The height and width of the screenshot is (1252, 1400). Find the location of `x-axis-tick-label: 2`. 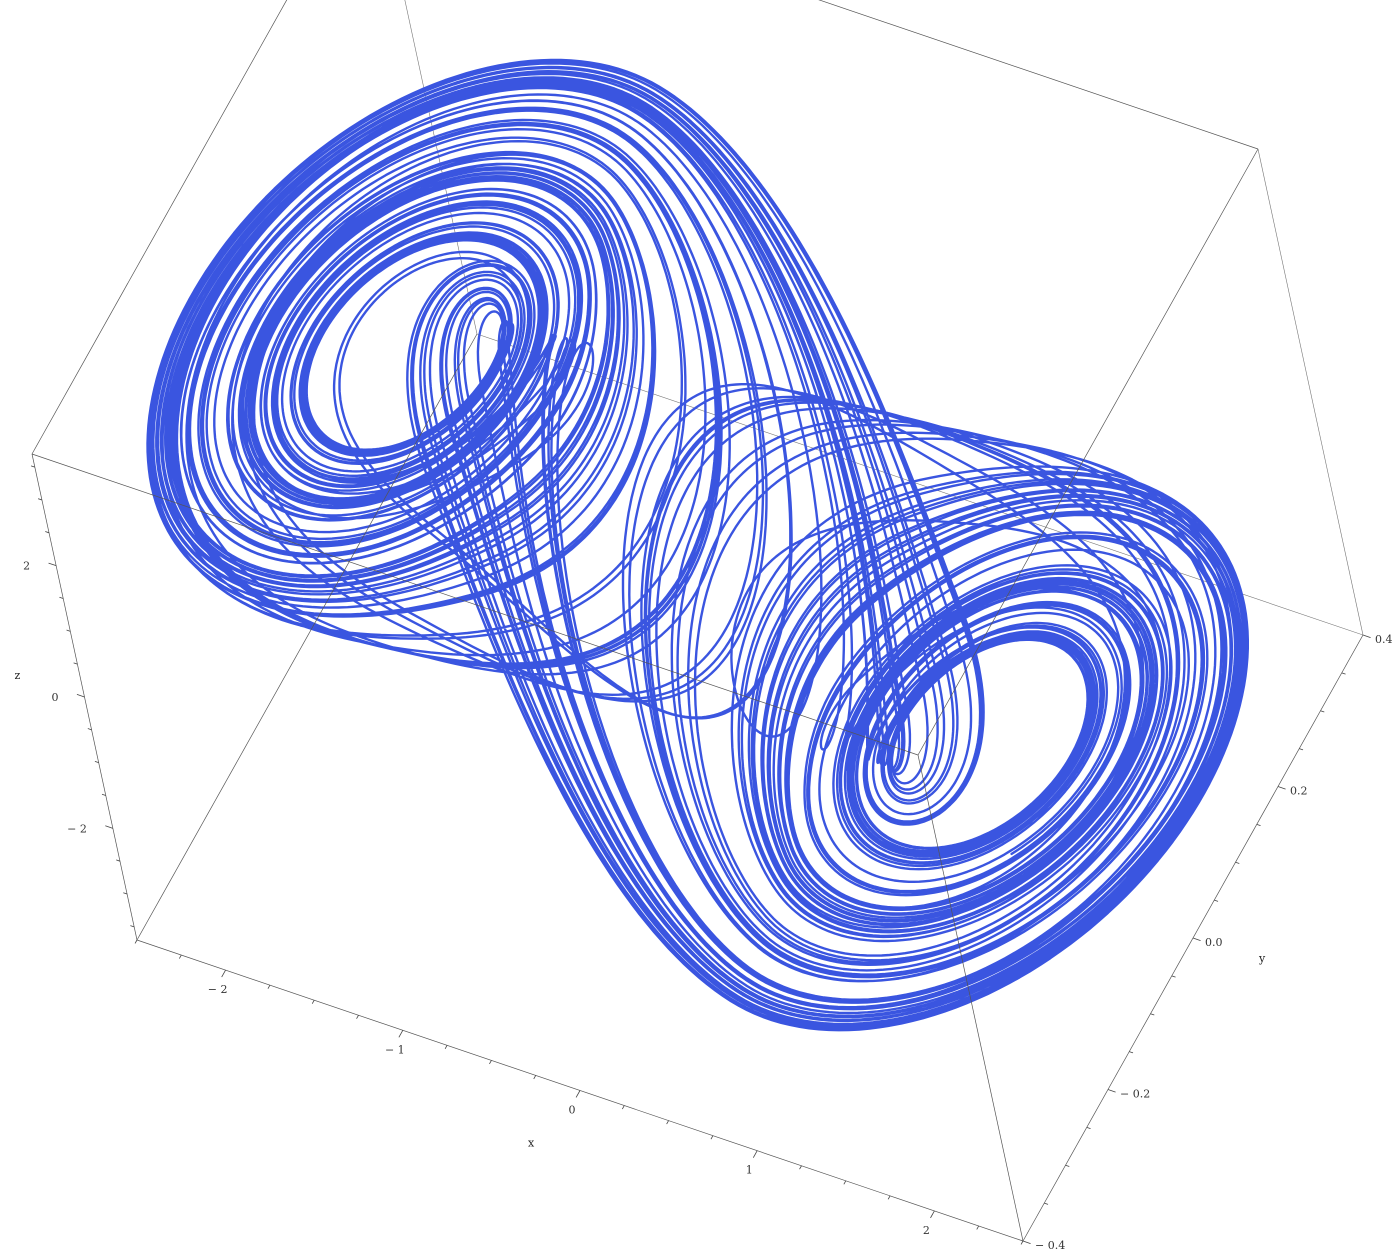

x-axis-tick-label: 2 is located at coordinates (926, 1230).